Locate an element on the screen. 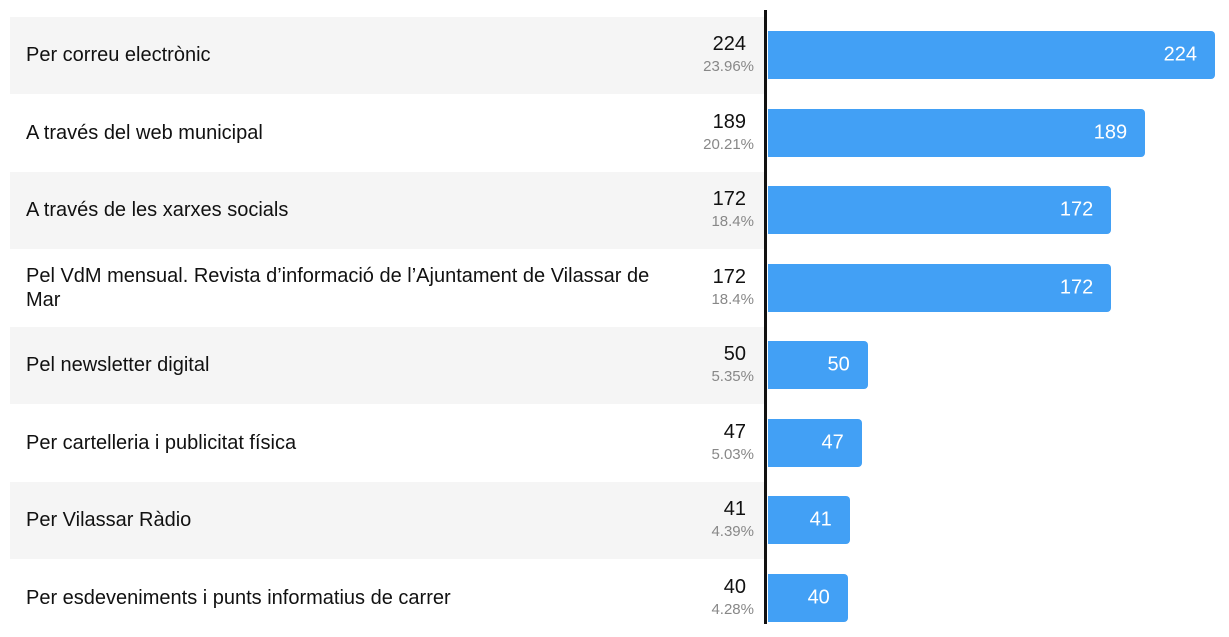 The height and width of the screenshot is (637, 1229). category-label: Per cartelleria i publicitat física is located at coordinates (161, 442).